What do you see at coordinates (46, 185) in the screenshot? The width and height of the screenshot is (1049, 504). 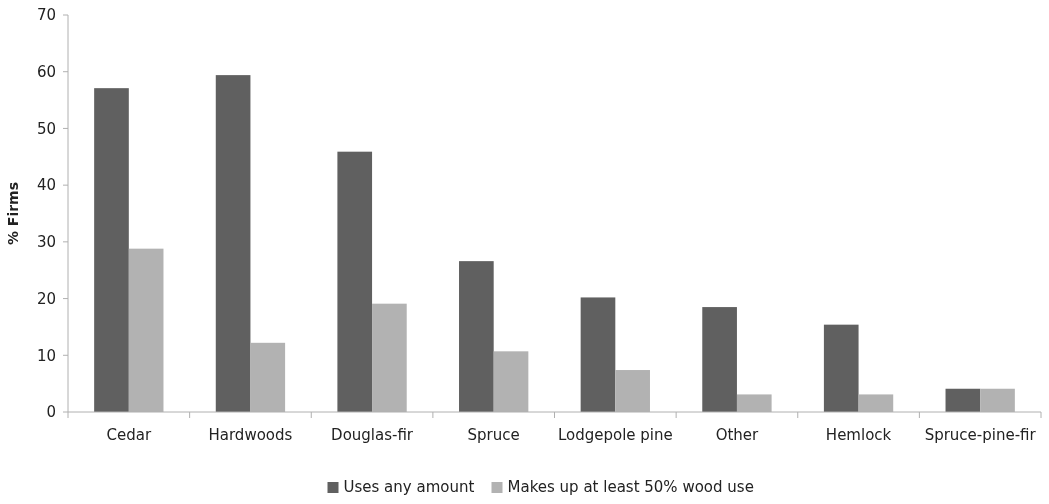 I see `y-tick-label: 40` at bounding box center [46, 185].